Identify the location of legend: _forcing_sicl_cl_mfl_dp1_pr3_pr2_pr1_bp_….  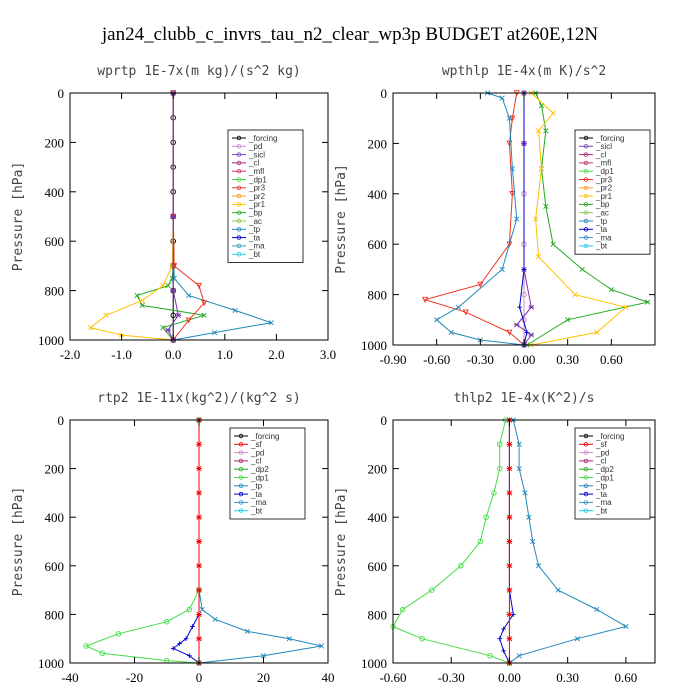
(612, 192).